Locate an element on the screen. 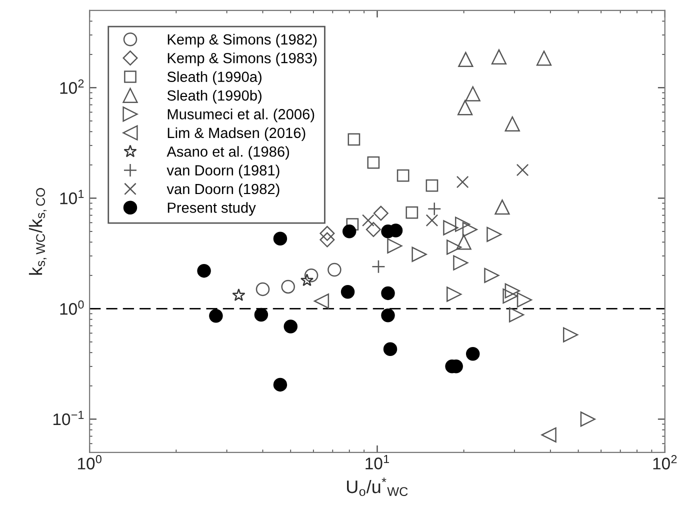 The width and height of the screenshot is (689, 523). legend-label: Present study is located at coordinates (212, 209).